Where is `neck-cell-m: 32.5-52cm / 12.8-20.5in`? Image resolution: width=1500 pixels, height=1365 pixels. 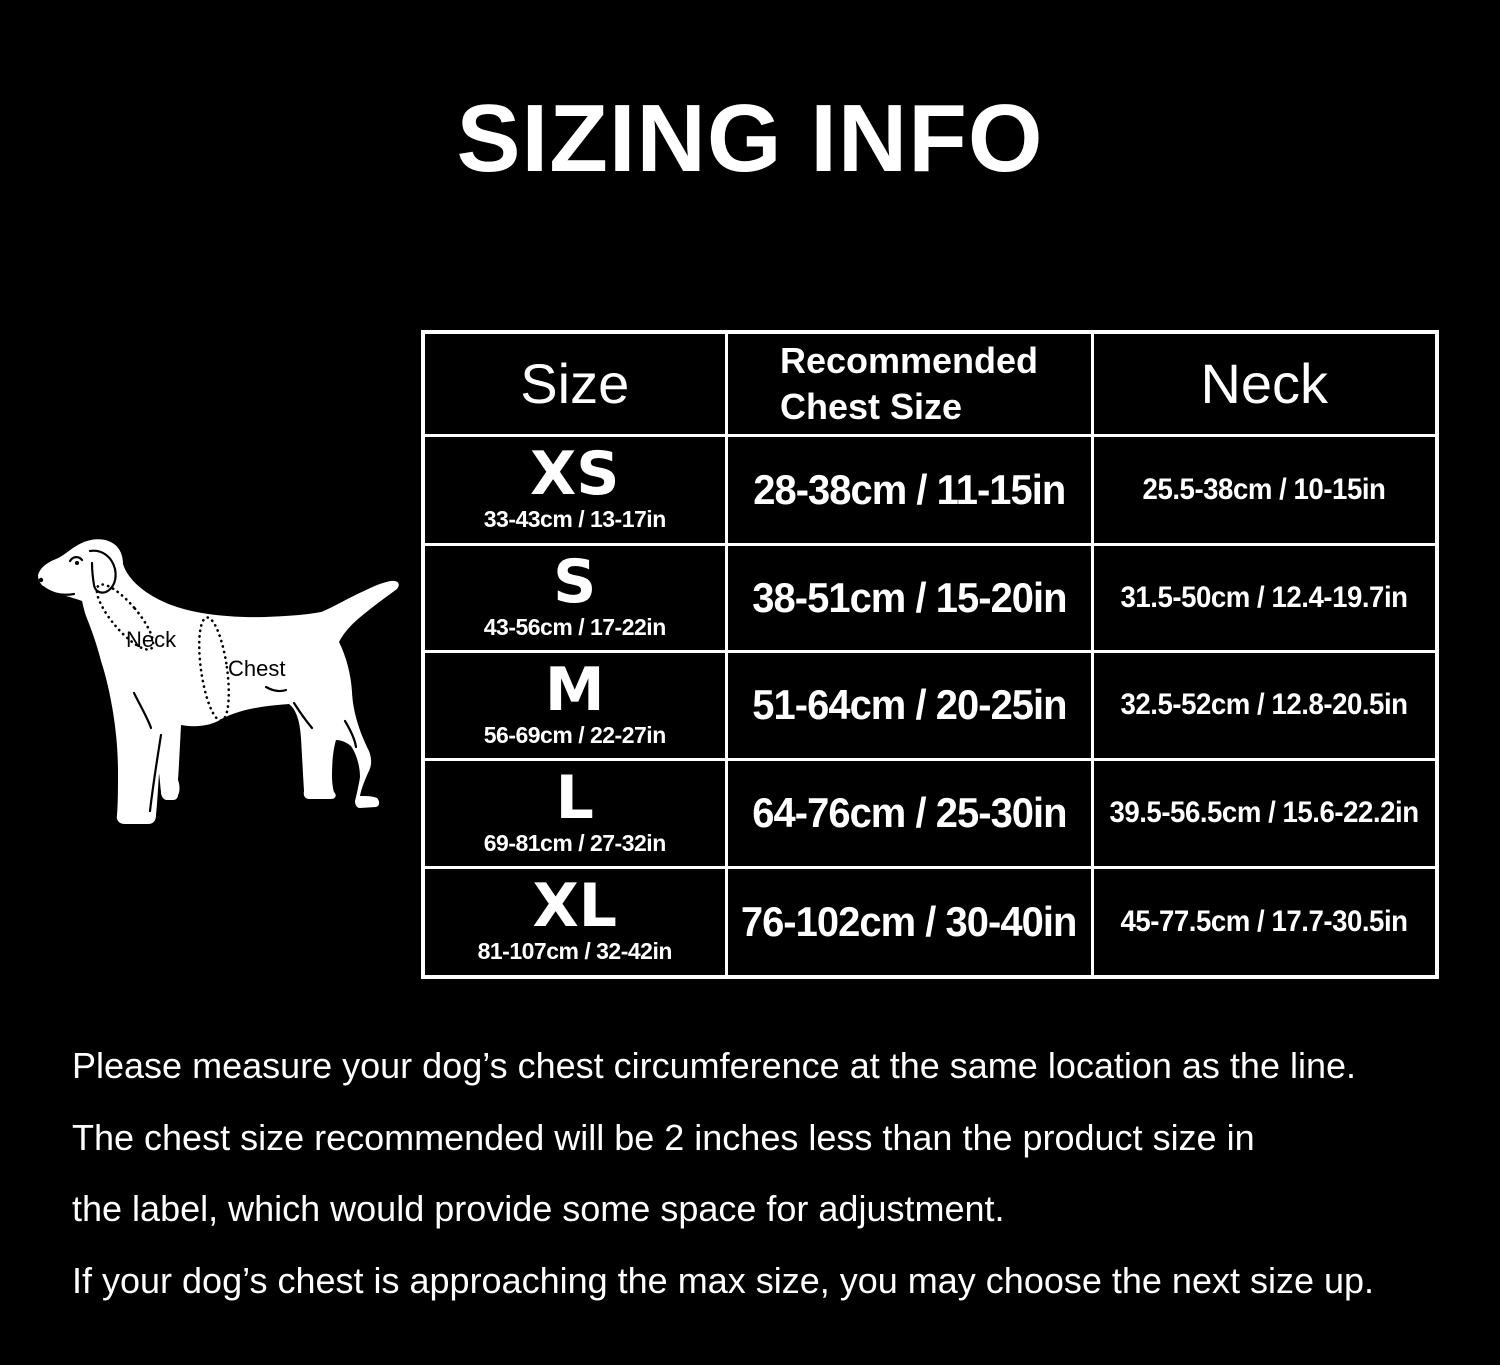 neck-cell-m: 32.5-52cm / 12.8-20.5in is located at coordinates (1264, 705).